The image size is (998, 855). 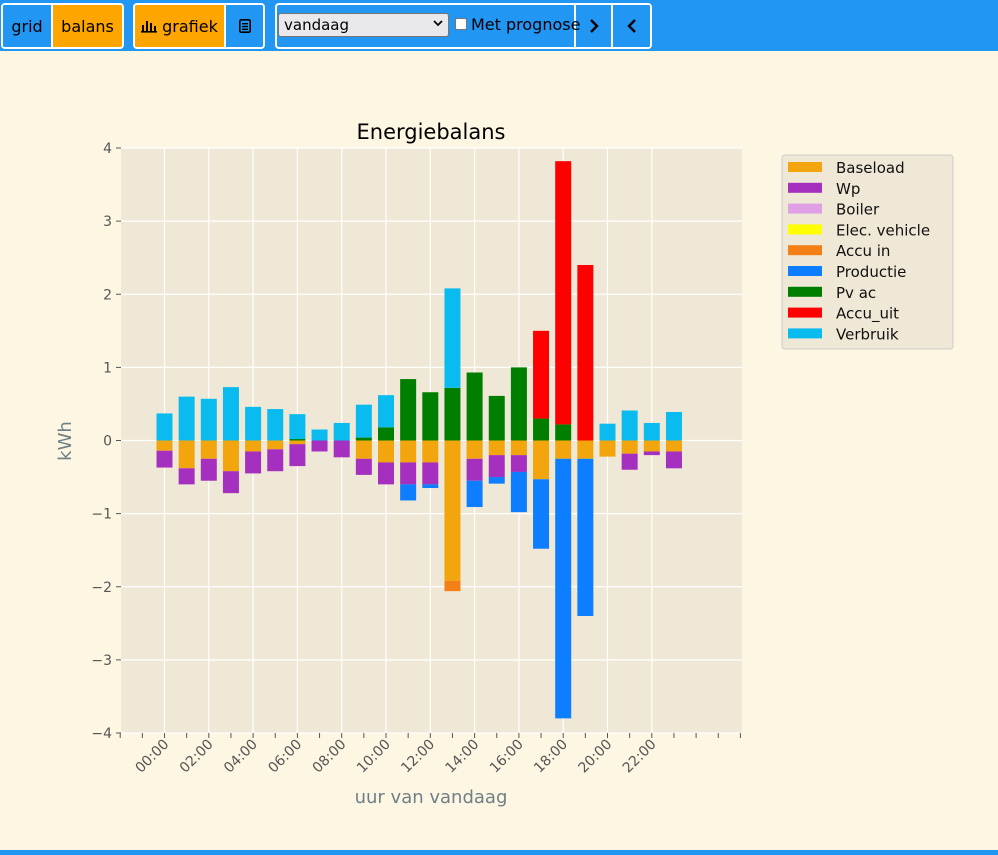 I want to click on table-view-button, so click(x=244, y=26).